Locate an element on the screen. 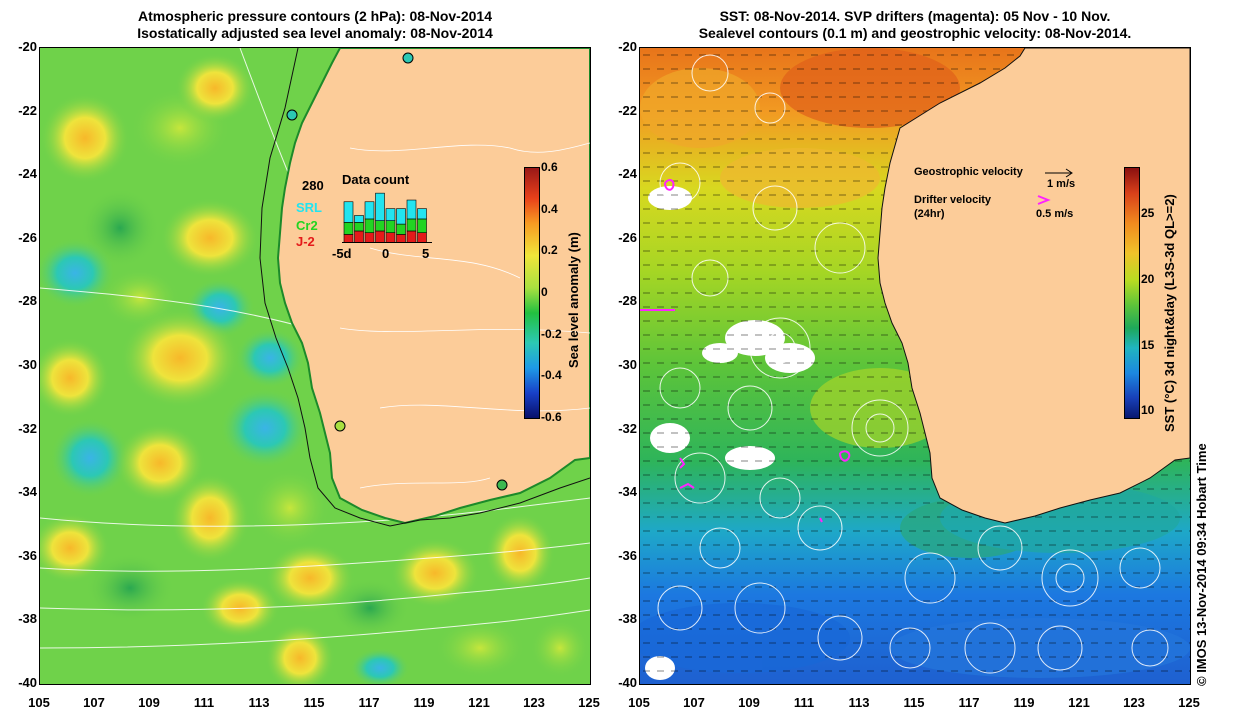 The width and height of the screenshot is (1250, 720). slaTicks-label: 0.6 is located at coordinates (549, 167).